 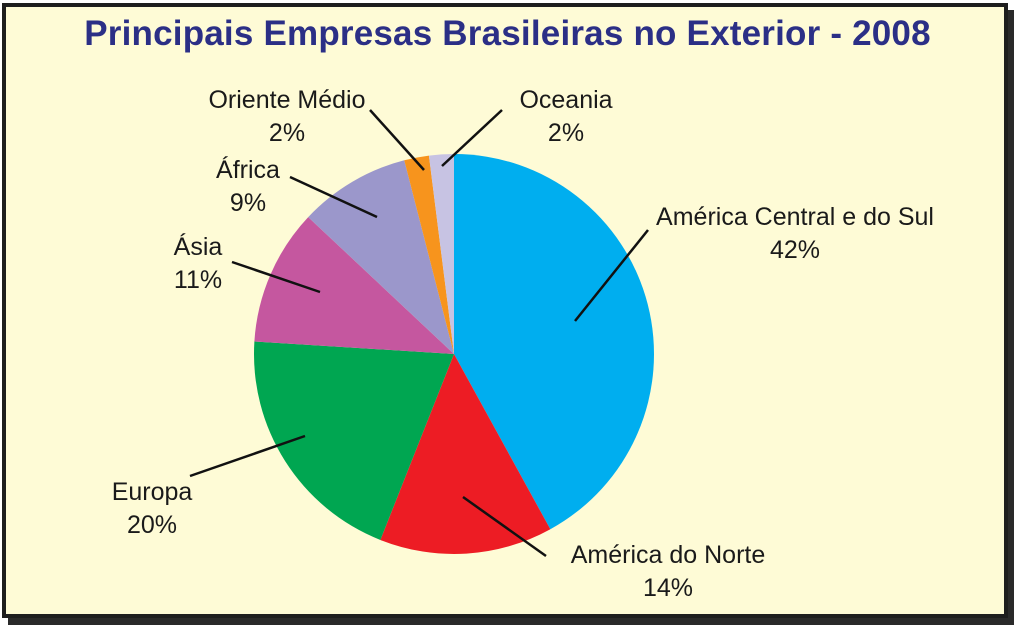 I want to click on slice-label-america-norte: América do Norte, so click(x=668, y=555).